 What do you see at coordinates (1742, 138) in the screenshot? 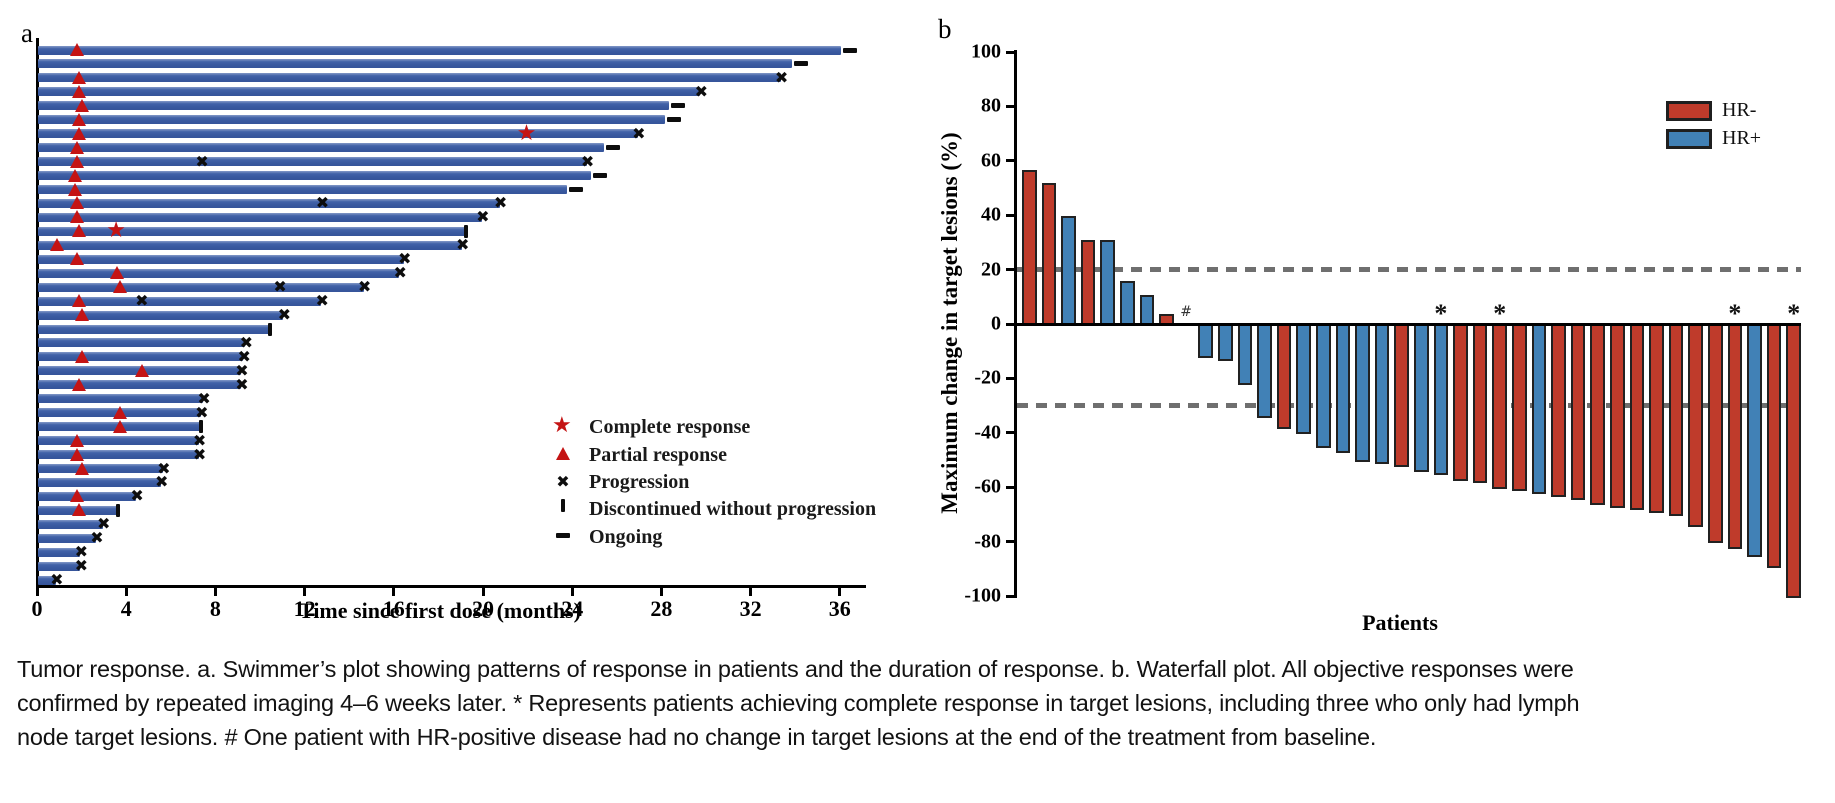
I see `hr-positive-label: HR+` at bounding box center [1742, 138].